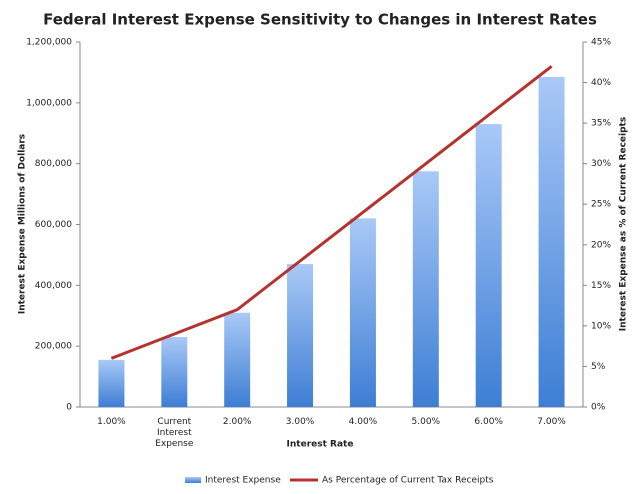 Image resolution: width=640 pixels, height=494 pixels. I want to click on y2-tick-label: 15%, so click(601, 286).